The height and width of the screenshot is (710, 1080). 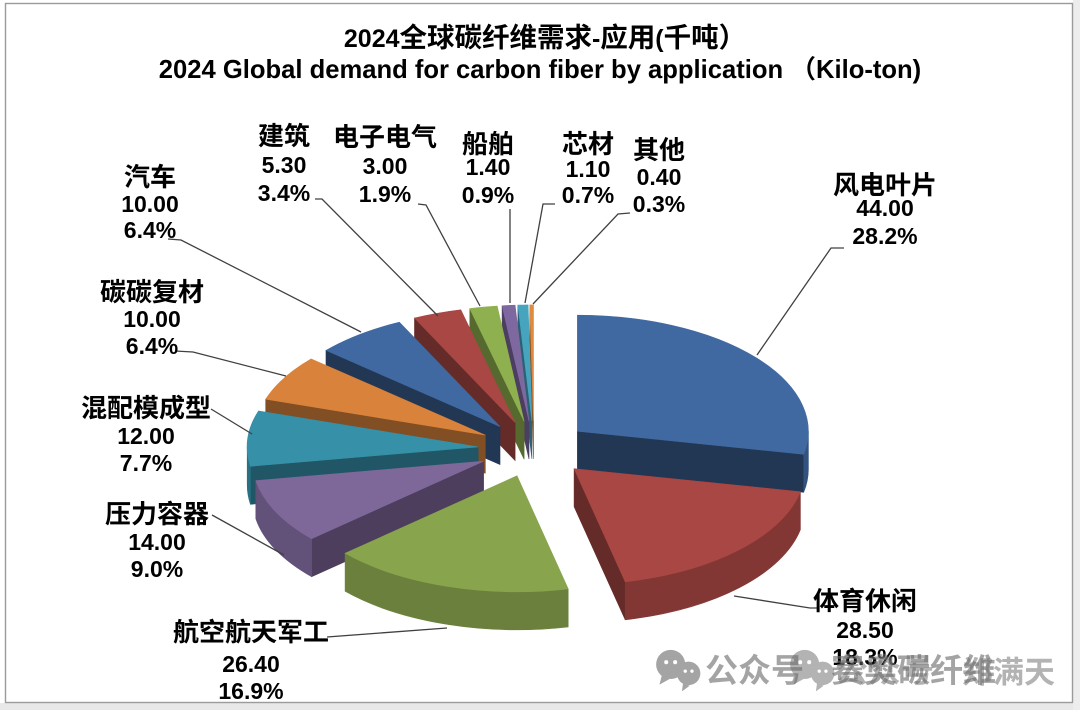 I want to click on svg-text: 44.00, so click(x=885, y=208).